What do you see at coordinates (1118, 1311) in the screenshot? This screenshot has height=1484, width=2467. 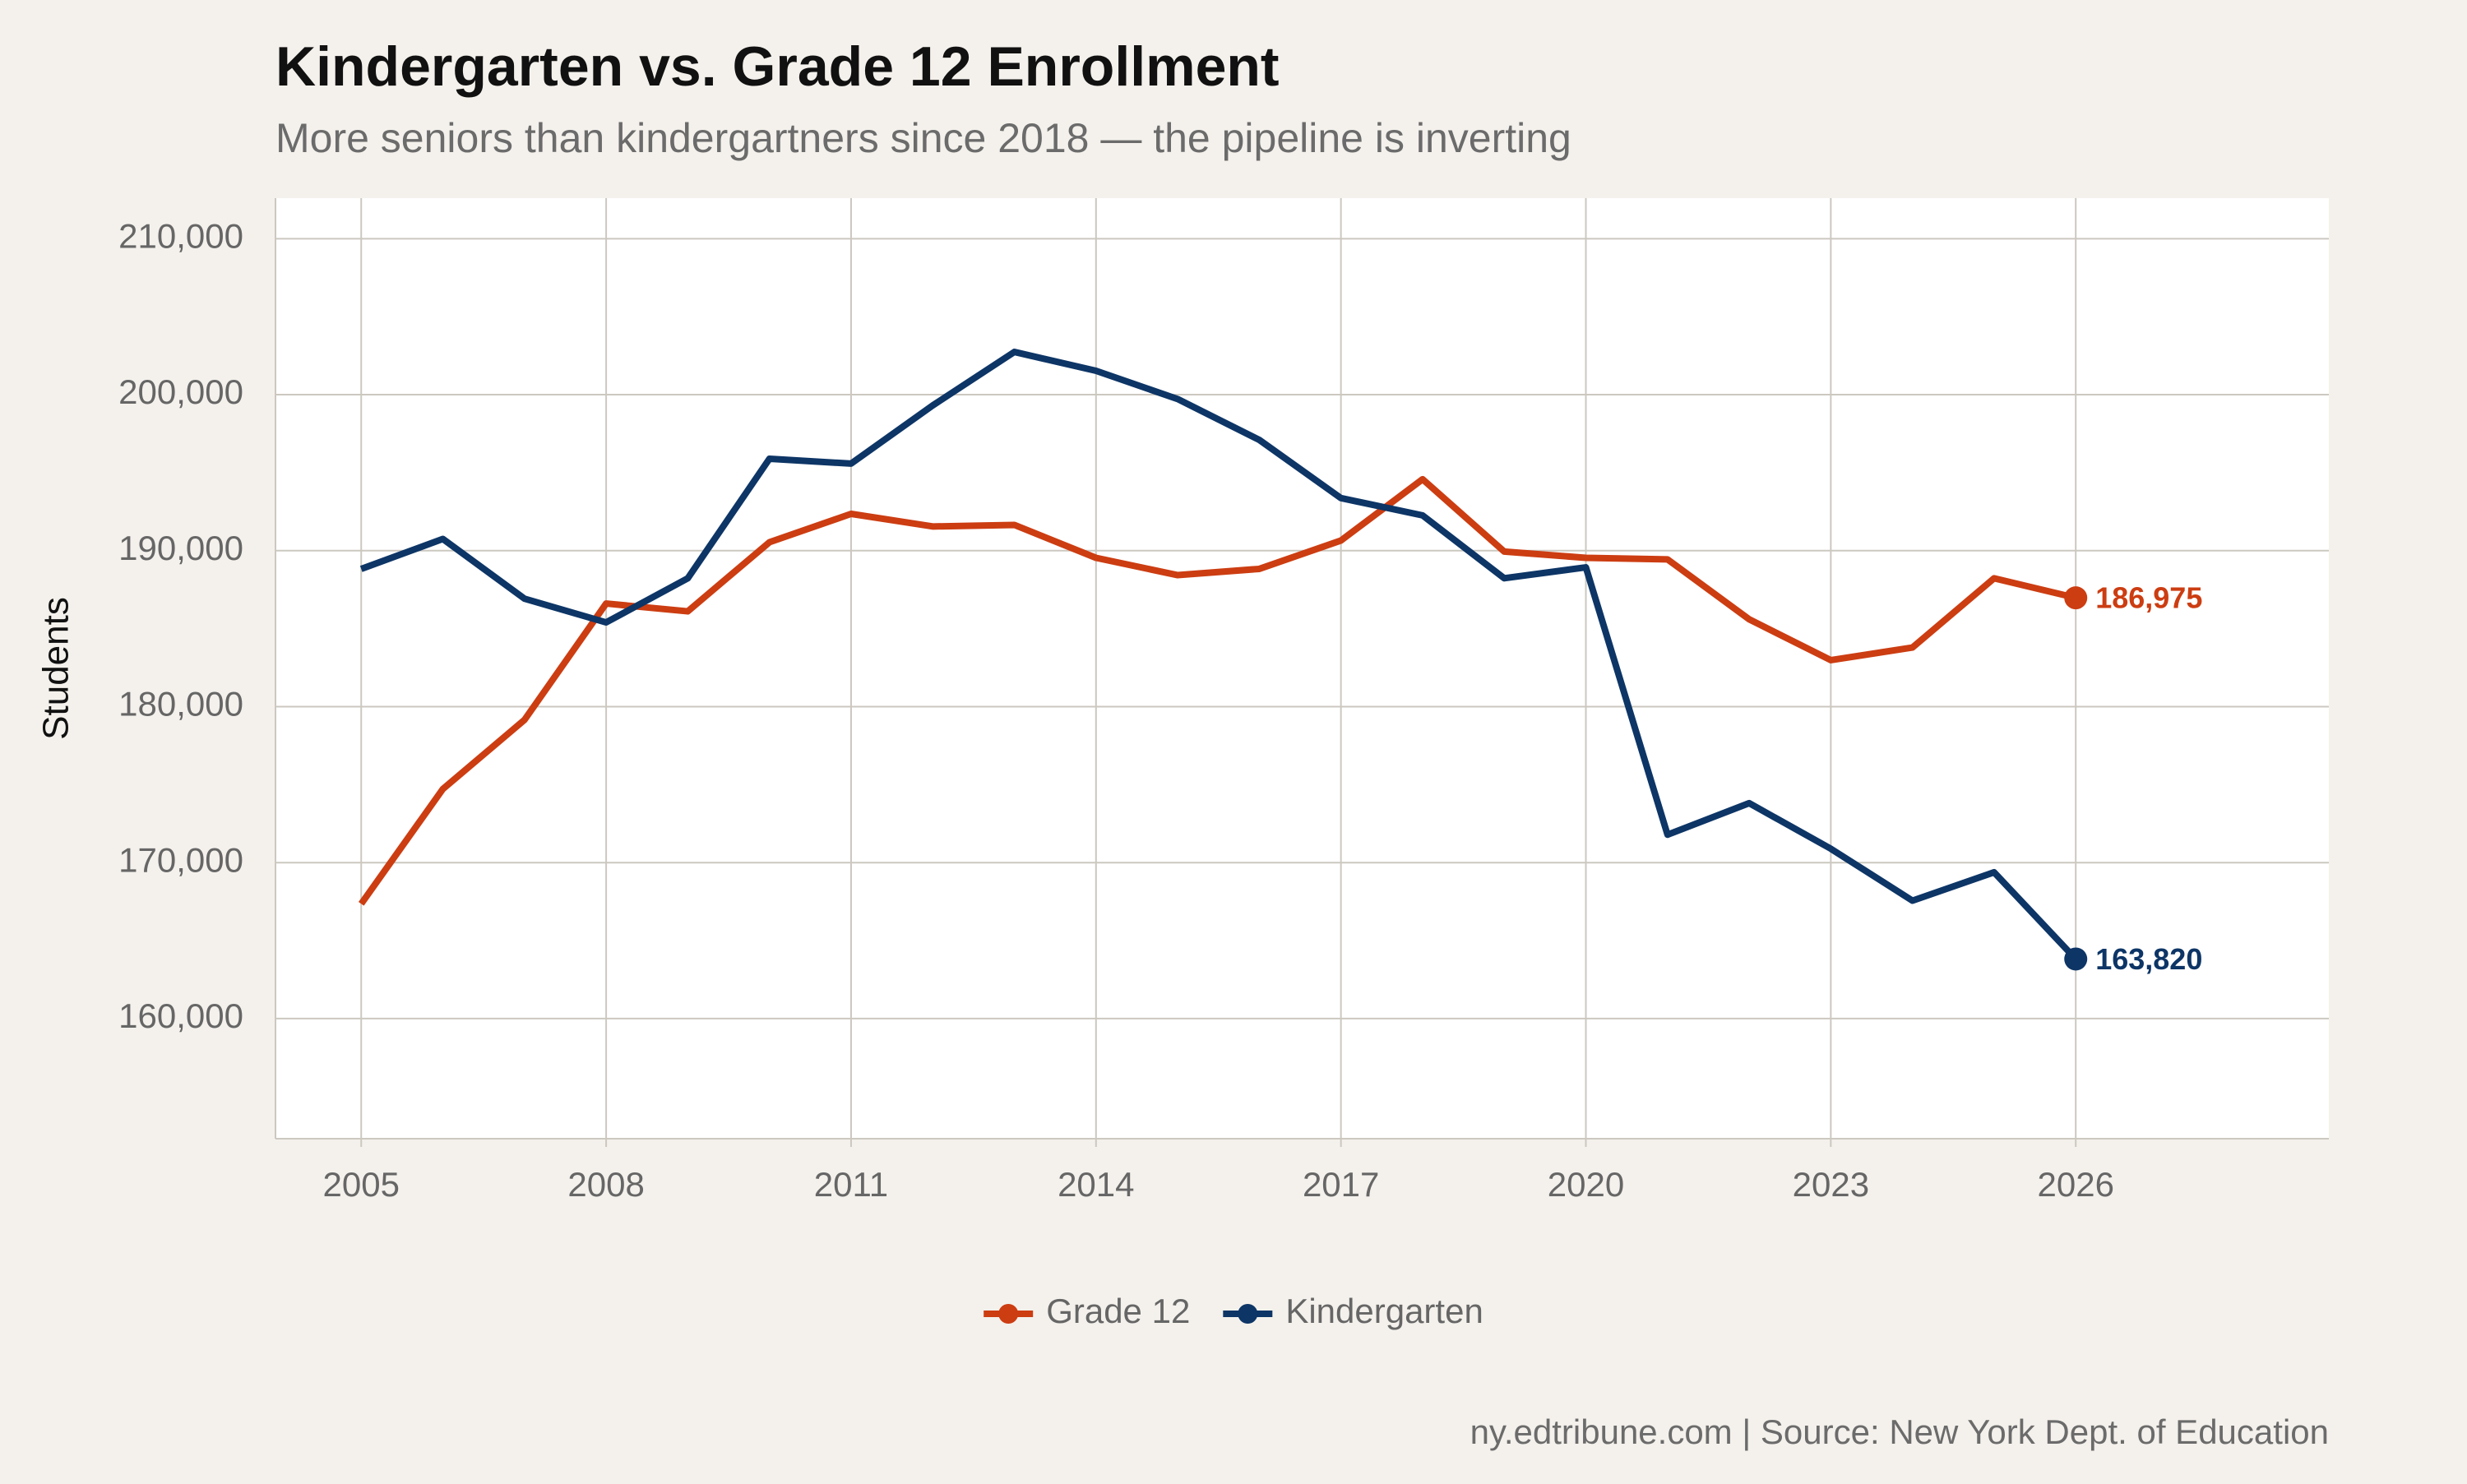 I see `legend-label: Grade 12` at bounding box center [1118, 1311].